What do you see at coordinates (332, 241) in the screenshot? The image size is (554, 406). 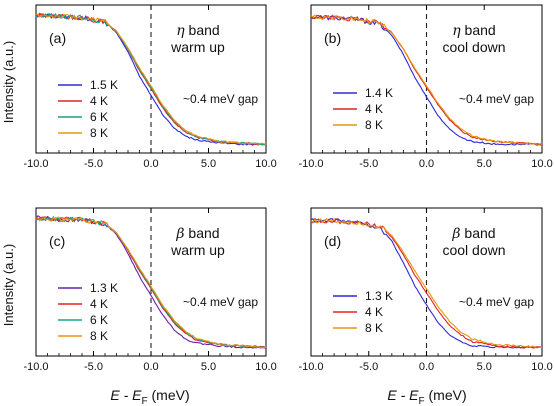 I see `panel-label: (d)` at bounding box center [332, 241].